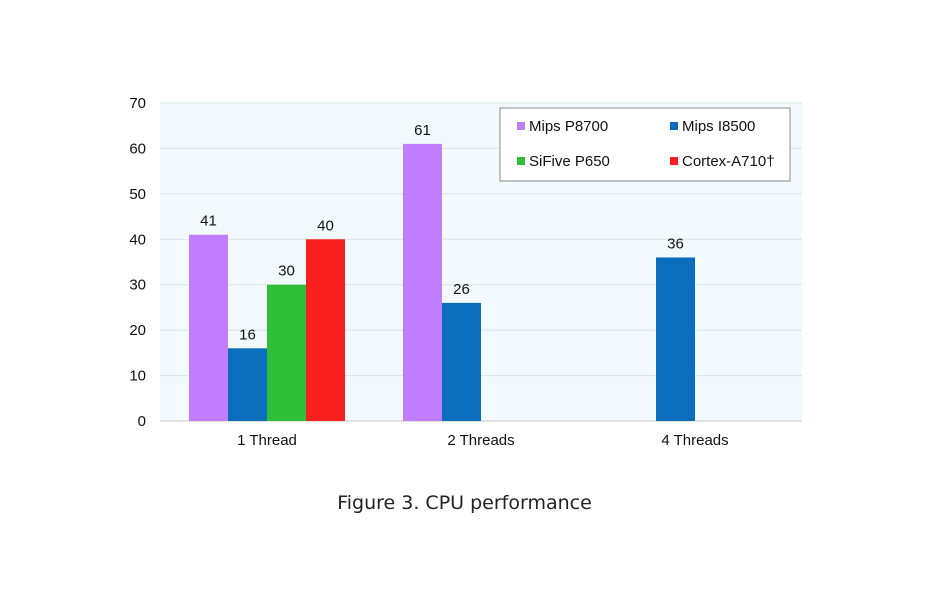 This screenshot has width=929, height=611. I want to click on x-axis-ticks: 1 Thread 2 Threads 4 Threads, so click(483, 440).